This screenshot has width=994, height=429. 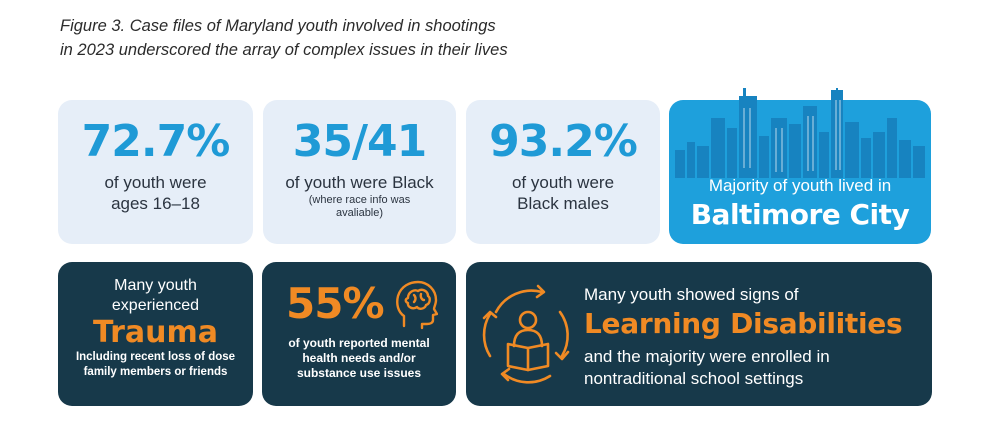 What do you see at coordinates (155, 285) in the screenshot?
I see `trauma-line-1: Many youth` at bounding box center [155, 285].